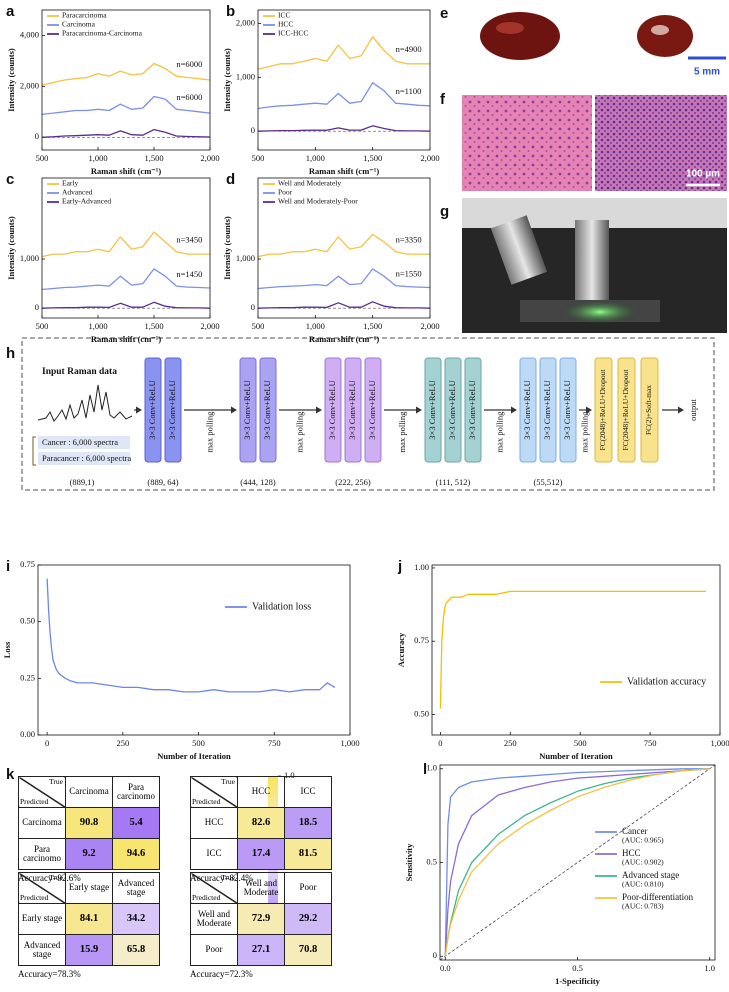 This screenshot has width=729, height=992. I want to click on panel-letter: e, so click(444, 13).